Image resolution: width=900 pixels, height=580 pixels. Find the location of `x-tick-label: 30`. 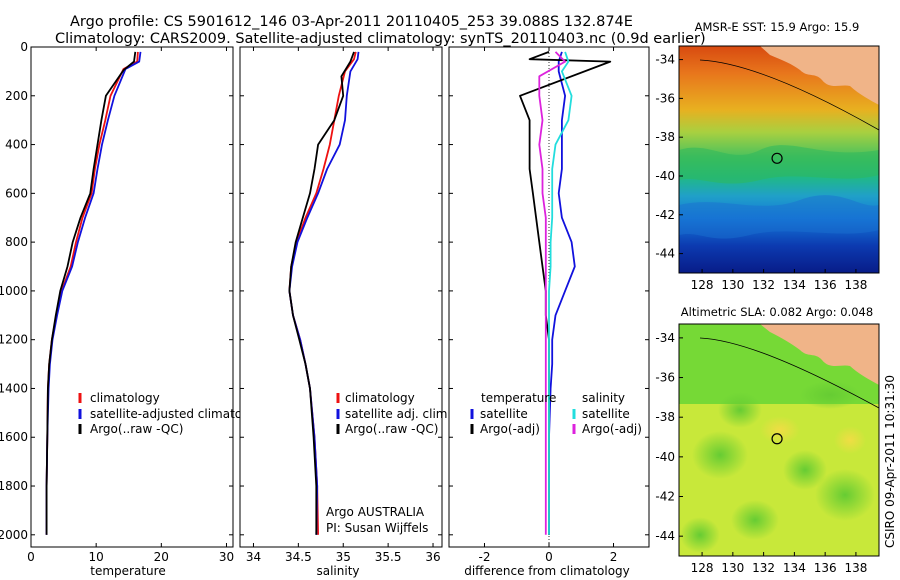

x-tick-label: 30 is located at coordinates (226, 557).